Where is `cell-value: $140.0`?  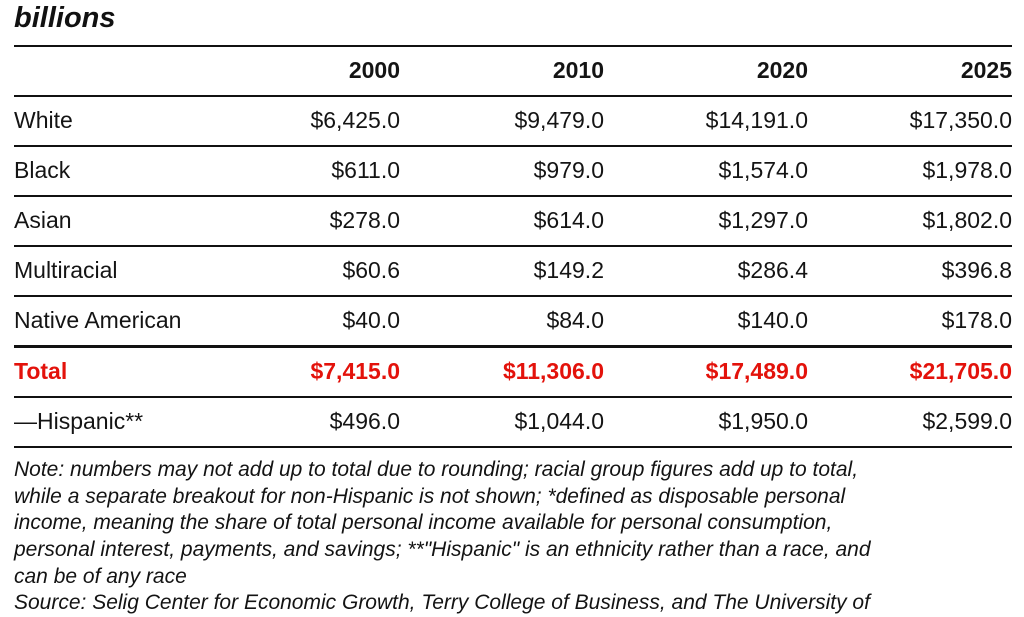 cell-value: $140.0 is located at coordinates (772, 319).